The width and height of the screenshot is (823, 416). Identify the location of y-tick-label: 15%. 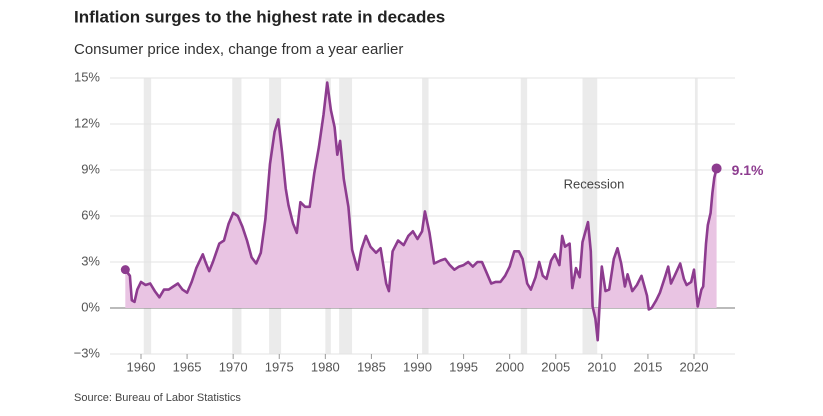
(87, 76).